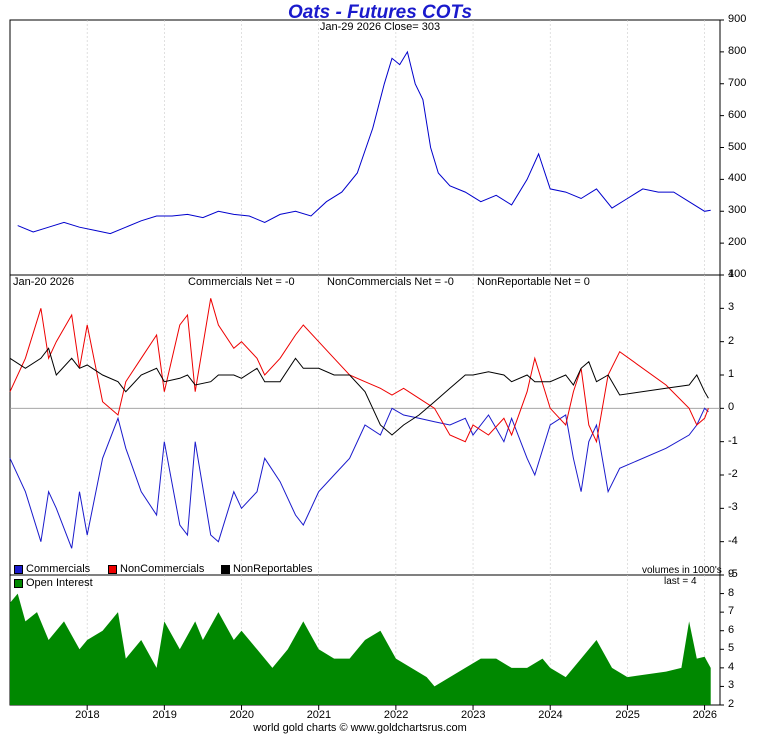  I want to click on y-tick-label: -5, so click(733, 574).